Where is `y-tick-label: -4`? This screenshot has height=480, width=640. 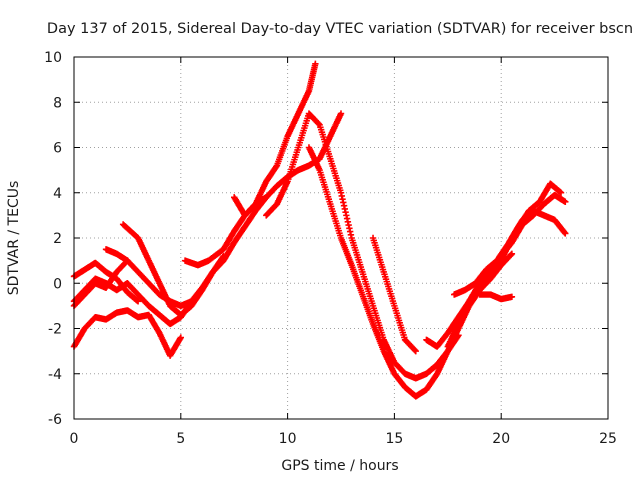 y-tick-label: -4 is located at coordinates (55, 375).